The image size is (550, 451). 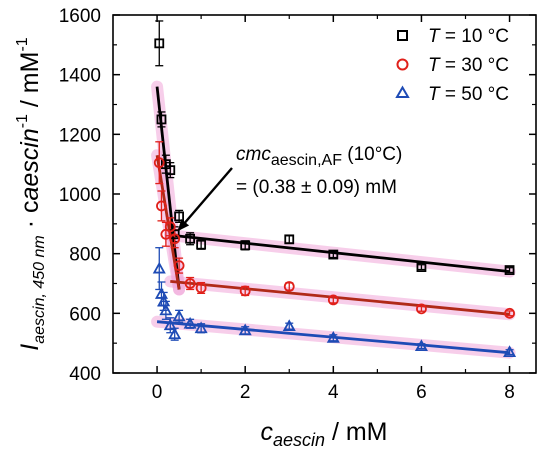 I want to click on x-tick-label: 4, so click(x=333, y=392).